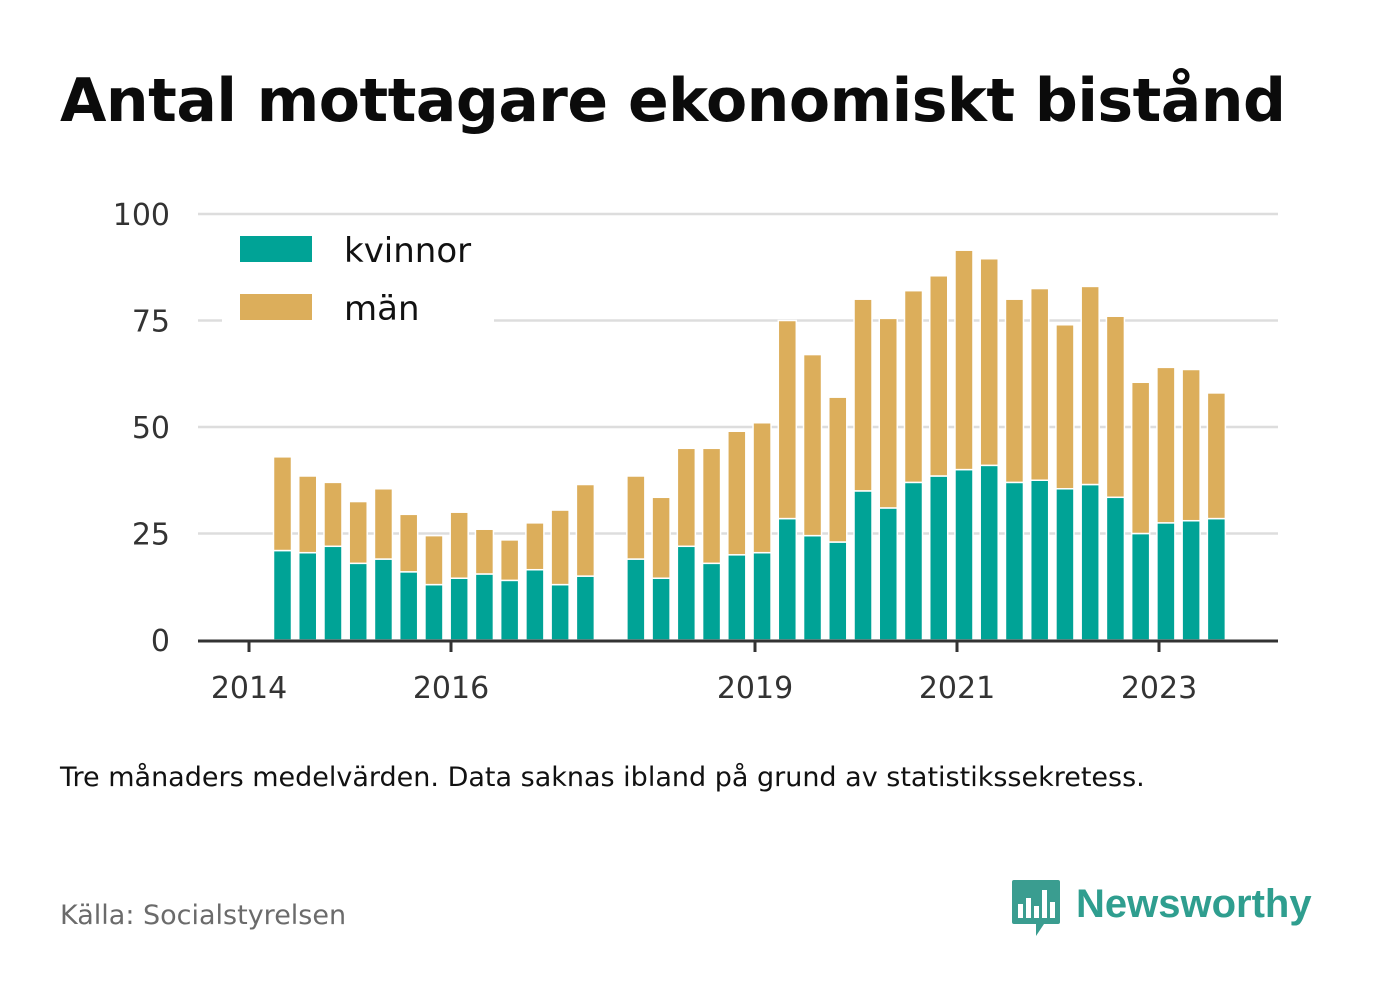  Describe the element at coordinates (673, 101) in the screenshot. I see `chart-title: Antal mottagare ekonomiskt bistånd` at that location.